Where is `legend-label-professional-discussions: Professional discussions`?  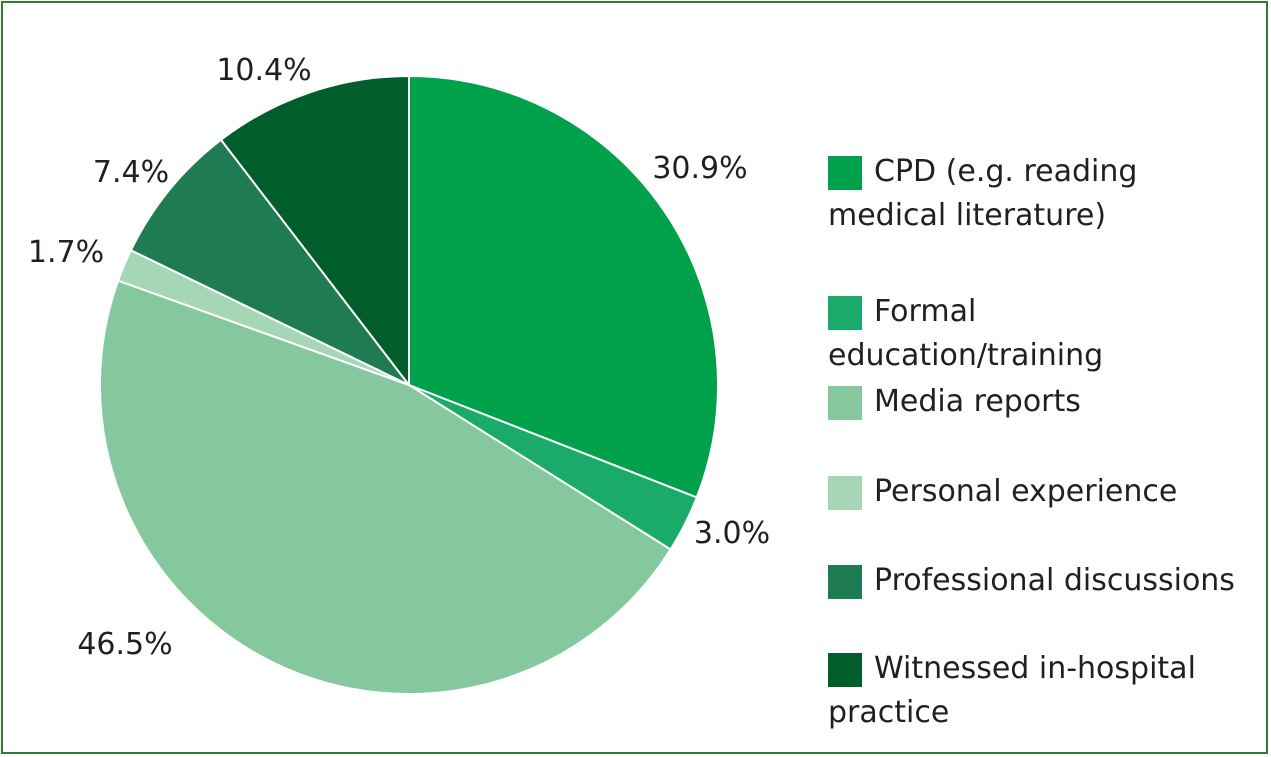
legend-label-professional-discussions: Professional discussions is located at coordinates (1054, 580).